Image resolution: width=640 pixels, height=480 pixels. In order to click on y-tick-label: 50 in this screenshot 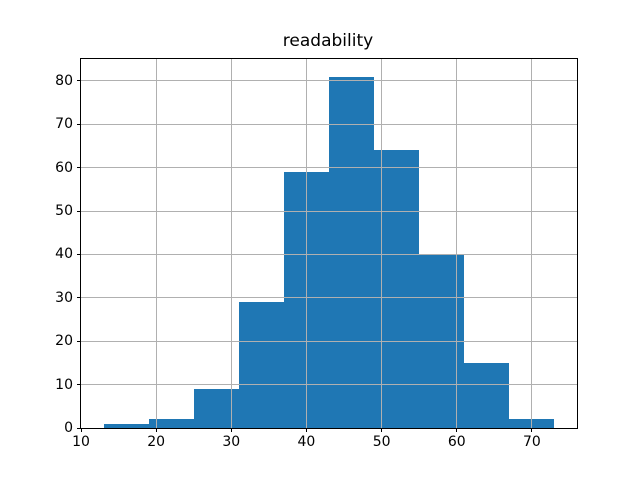, I will do `click(64, 211)`.